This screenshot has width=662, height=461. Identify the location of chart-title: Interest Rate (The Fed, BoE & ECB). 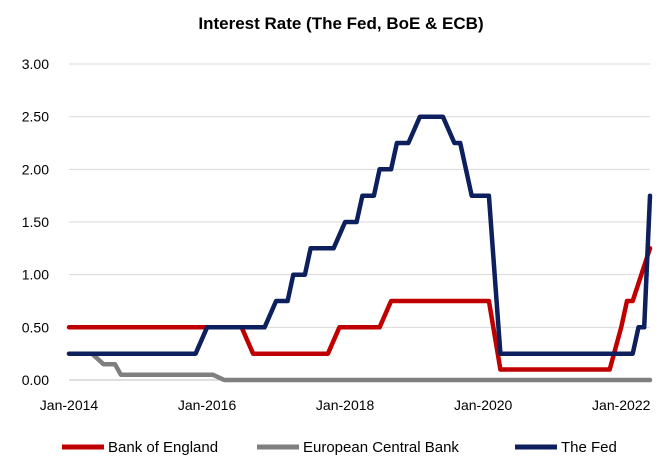
(340, 23).